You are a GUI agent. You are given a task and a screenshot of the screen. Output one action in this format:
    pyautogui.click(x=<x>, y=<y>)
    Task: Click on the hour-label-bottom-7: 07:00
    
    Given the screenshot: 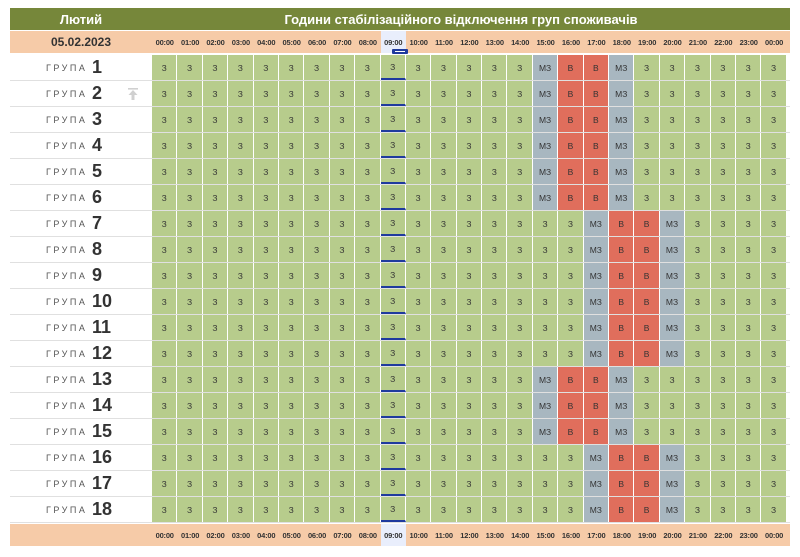 What is the action you would take?
    pyautogui.click(x=342, y=535)
    